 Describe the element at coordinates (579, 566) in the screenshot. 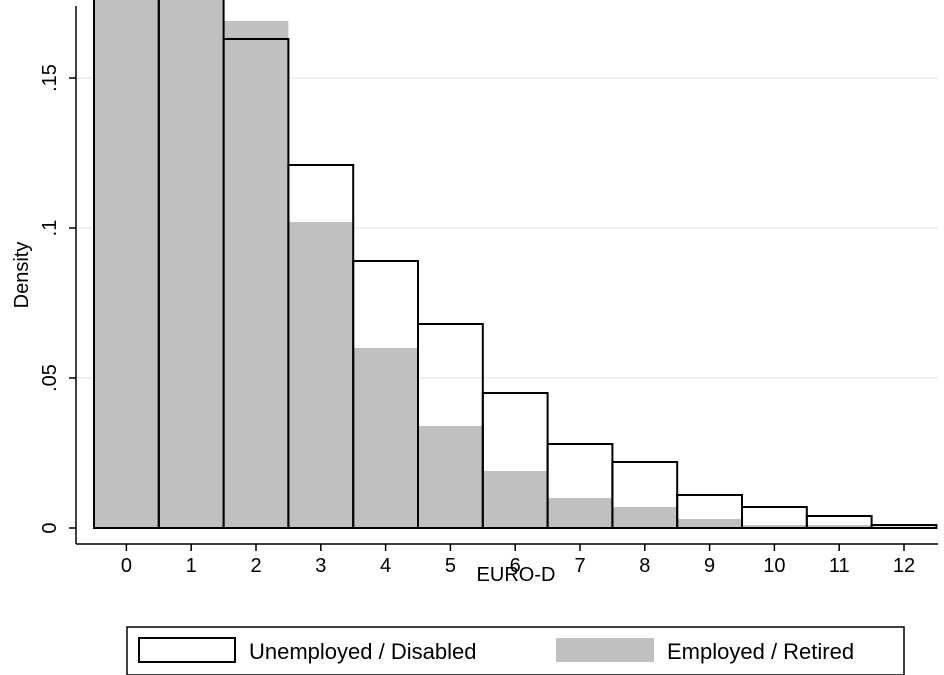

I see `x-tick-label: 7` at that location.